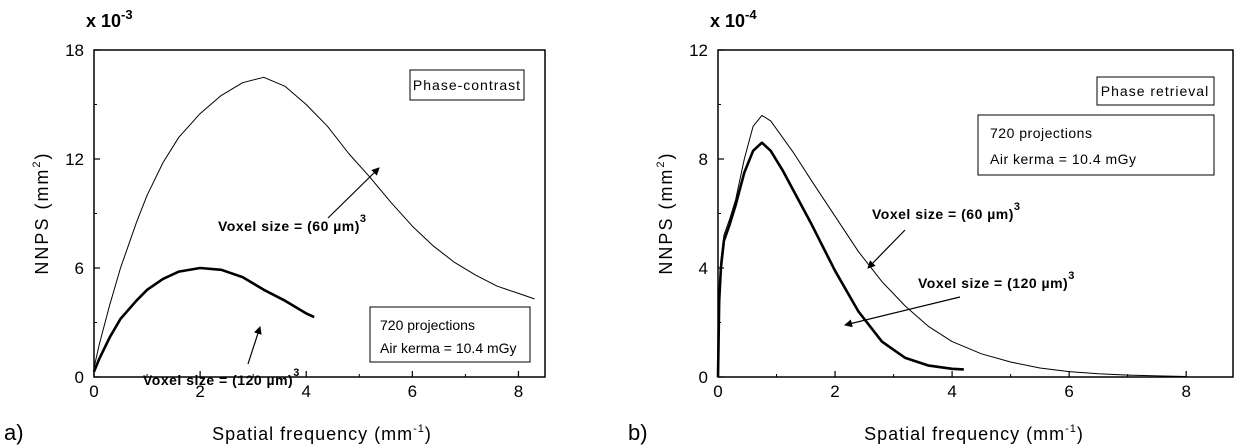  Describe the element at coordinates (109, 19) in the screenshot. I see `y-multiplier: x 10-3` at that location.